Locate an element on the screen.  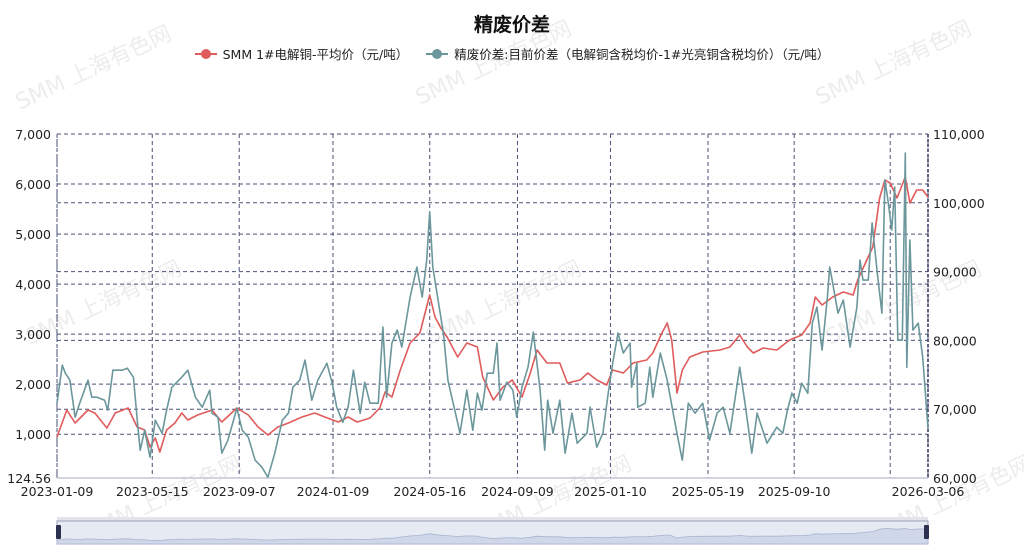
x-tick-label: 2026-03-06 is located at coordinates (928, 491).